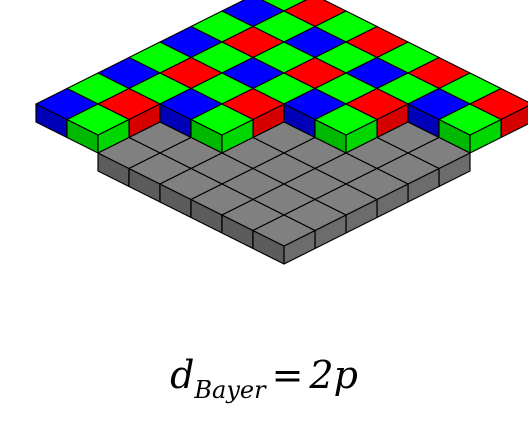 This screenshot has width=528, height=430. Describe the element at coordinates (264, 375) in the screenshot. I see `bayer-formula: dBayer = 2p` at that location.